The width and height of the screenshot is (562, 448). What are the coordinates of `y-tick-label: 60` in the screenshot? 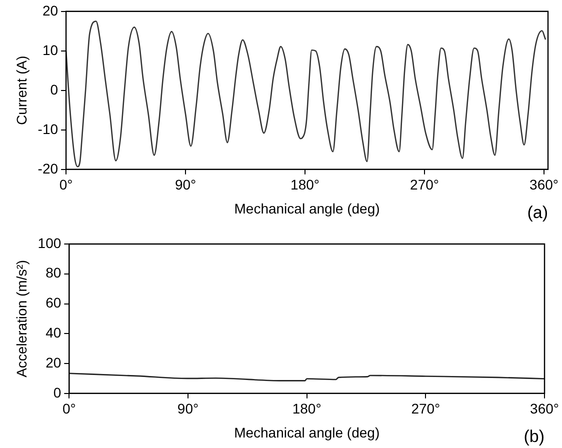 It's located at (54, 302).